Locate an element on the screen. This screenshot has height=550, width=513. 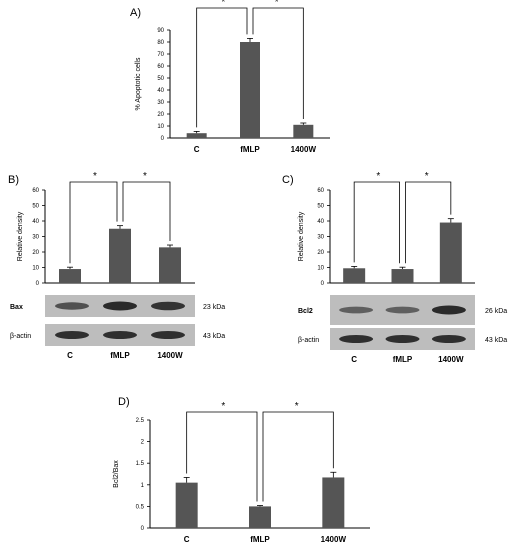
panel-d: D) 0 0.5 1 1.5 2 2.5 Bcl2/Bax C fMLP 1400W * * is located at coordinates (241, 470).